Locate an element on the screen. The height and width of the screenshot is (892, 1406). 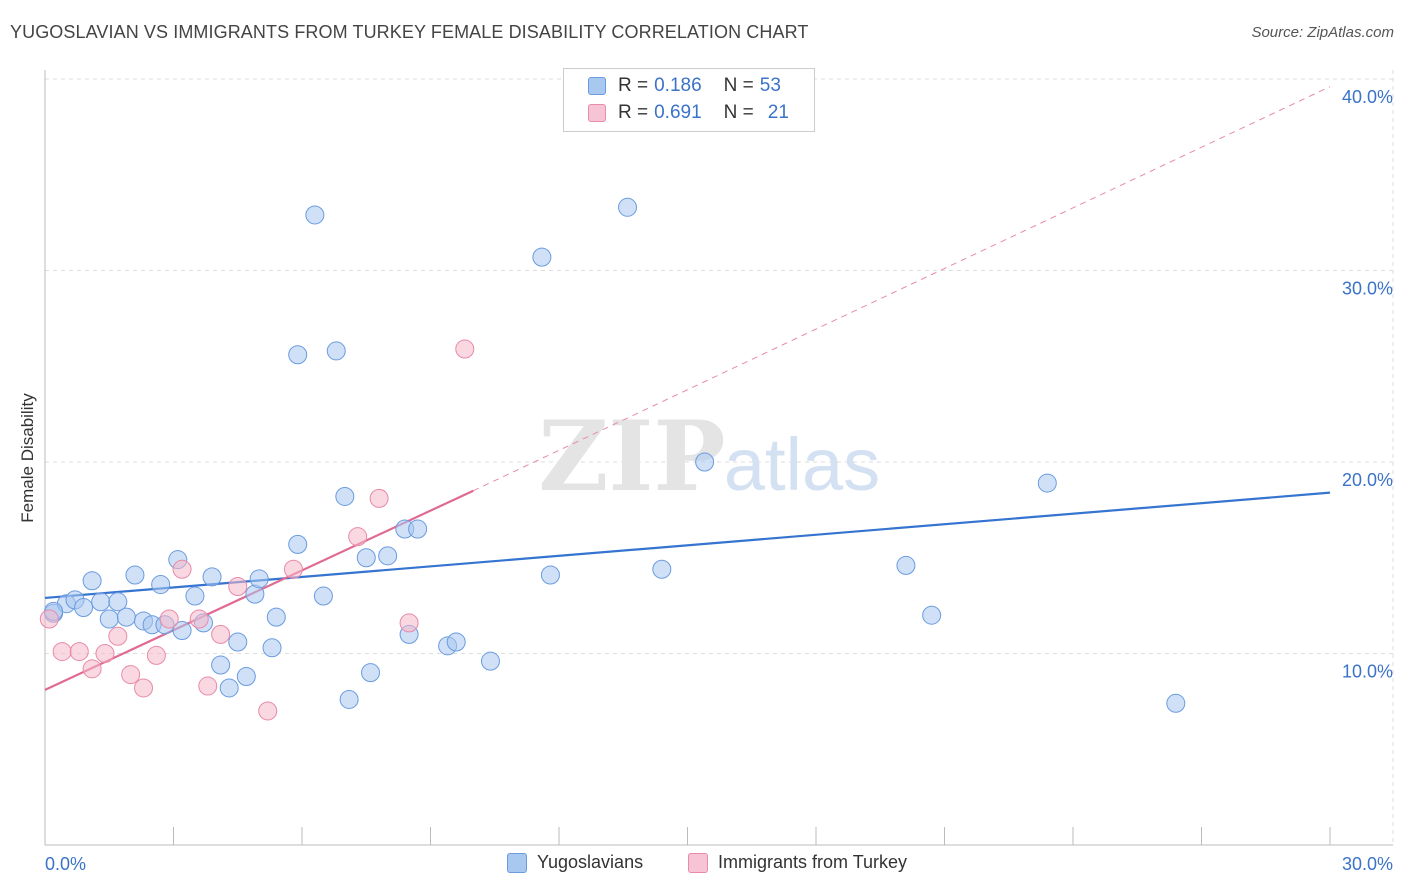
y-tick-label: 20.0% is located at coordinates (1367, 480).